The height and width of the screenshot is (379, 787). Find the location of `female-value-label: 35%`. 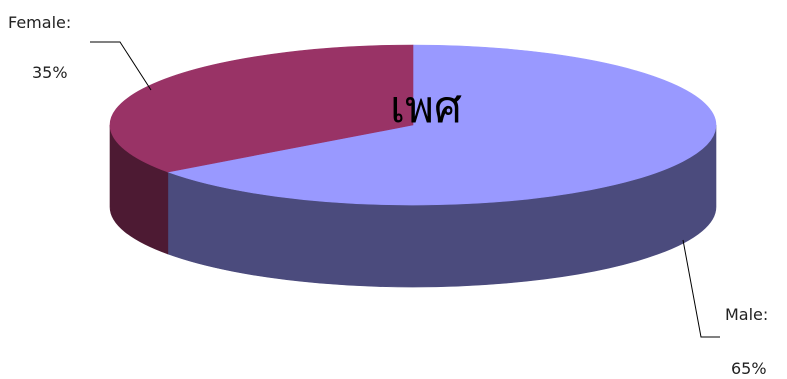

female-value-label: 35% is located at coordinates (50, 72).